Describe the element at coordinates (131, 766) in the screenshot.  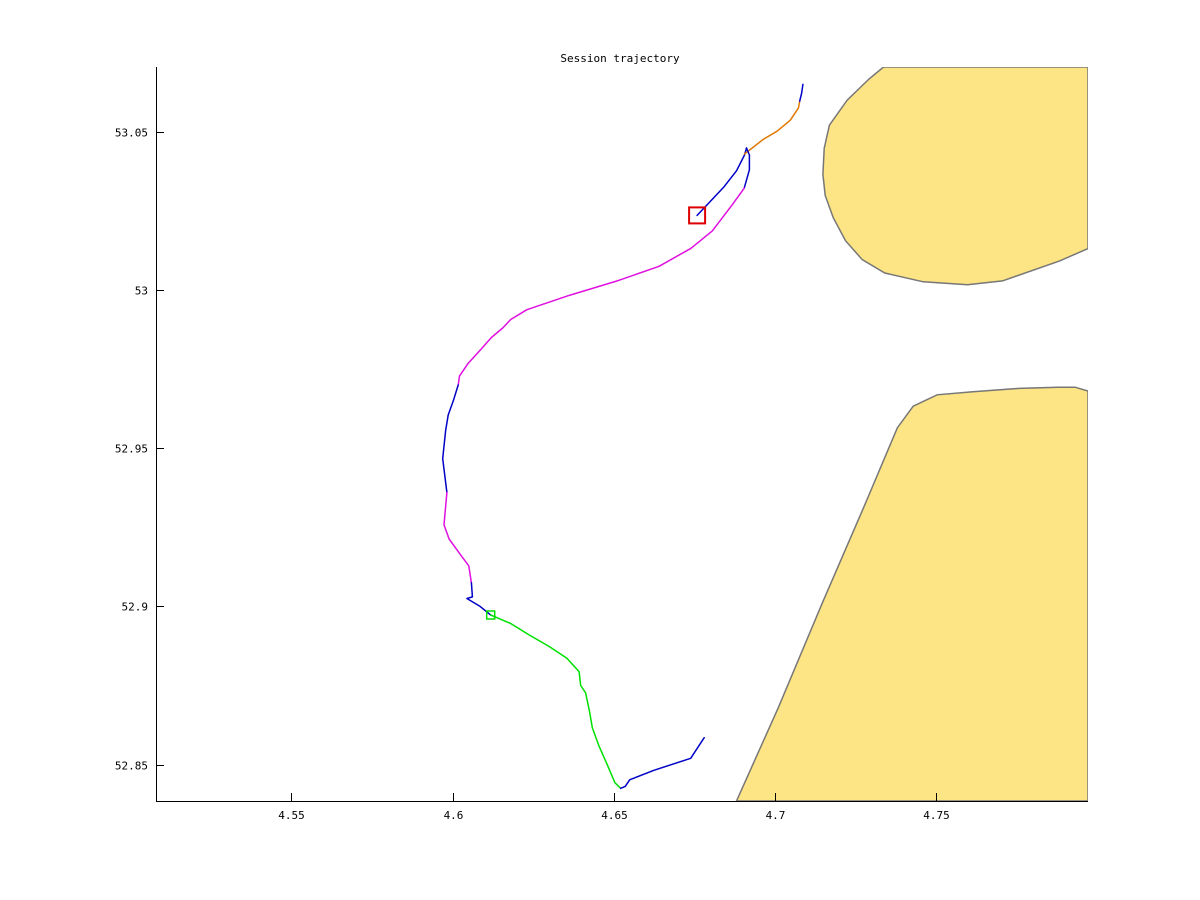
I see `y-tick-label-1: 52.85` at that location.